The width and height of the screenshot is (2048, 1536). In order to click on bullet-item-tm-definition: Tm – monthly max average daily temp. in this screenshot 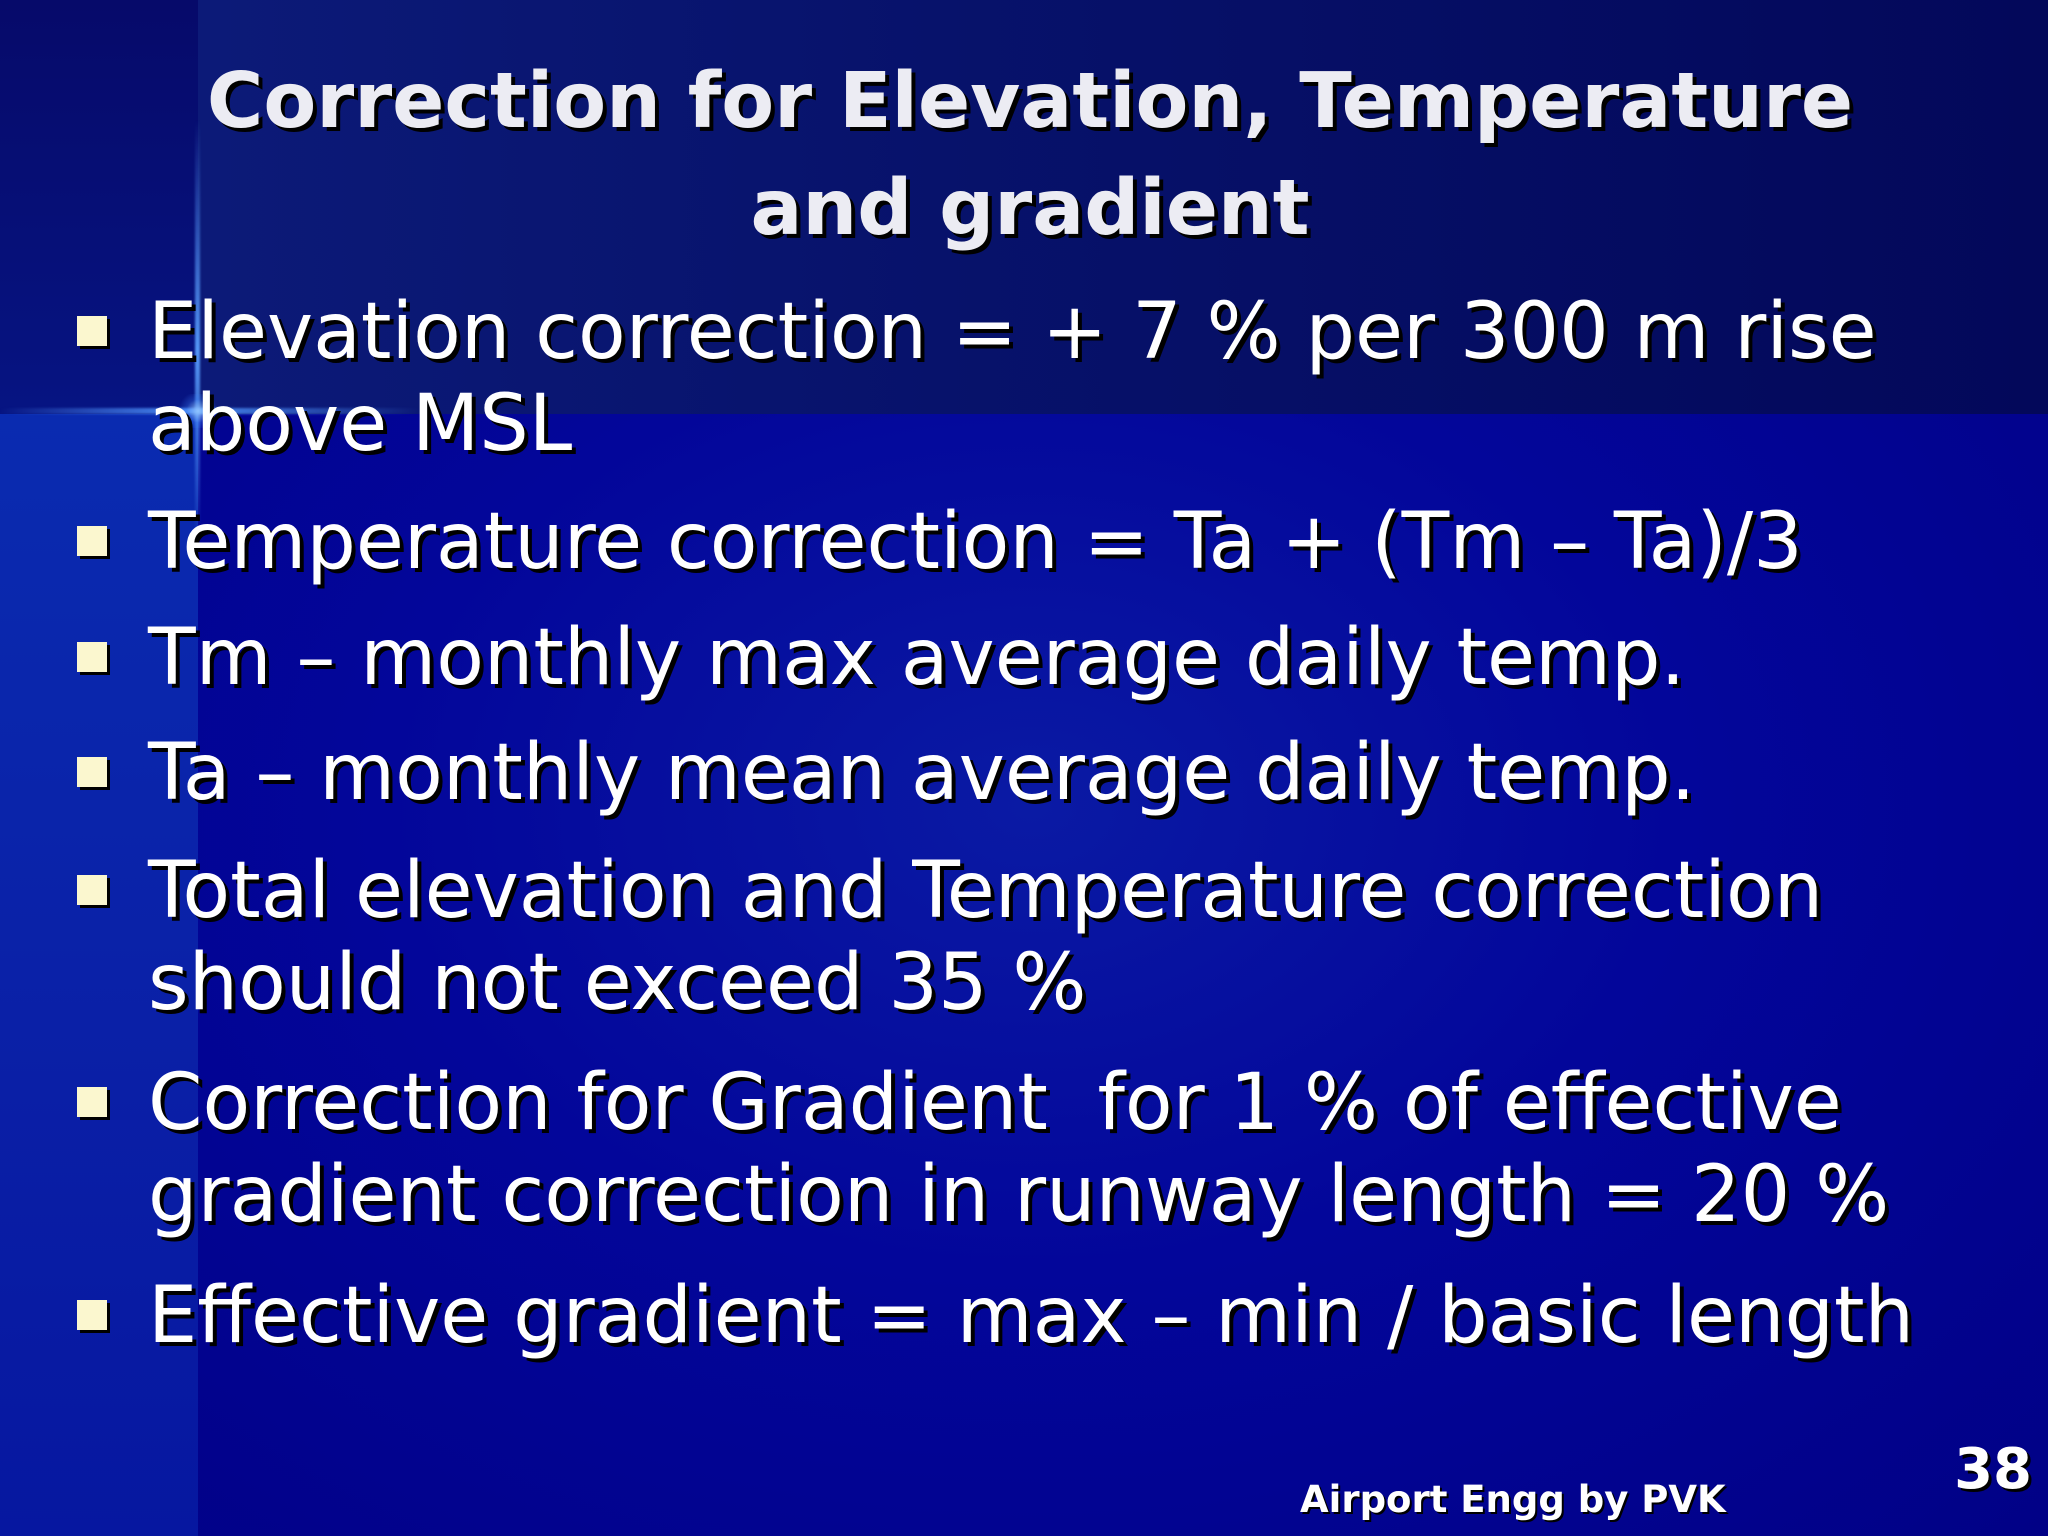, I will do `click(1022, 658)`.